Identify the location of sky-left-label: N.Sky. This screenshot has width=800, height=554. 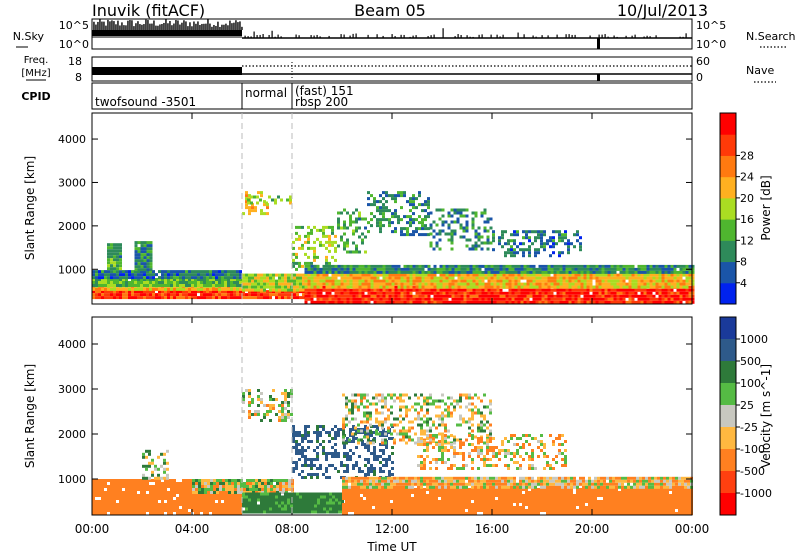
(29, 36).